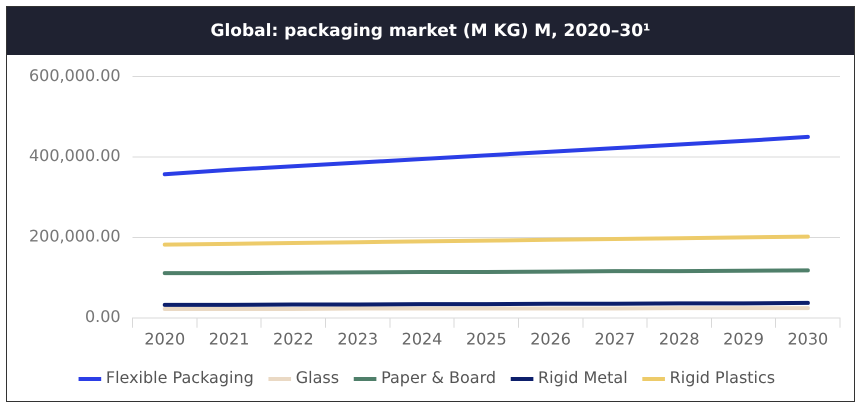  Describe the element at coordinates (357, 339) in the screenshot. I see `x-tick-label: 2023` at that location.